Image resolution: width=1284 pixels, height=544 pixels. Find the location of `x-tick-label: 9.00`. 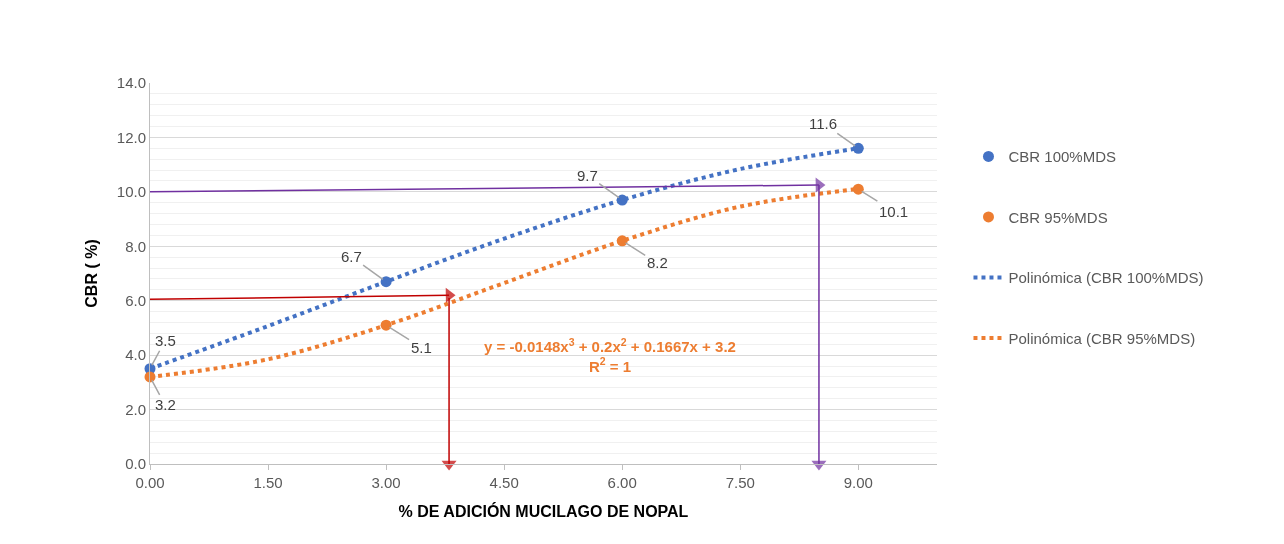

x-tick-label: 9.00 is located at coordinates (858, 482).